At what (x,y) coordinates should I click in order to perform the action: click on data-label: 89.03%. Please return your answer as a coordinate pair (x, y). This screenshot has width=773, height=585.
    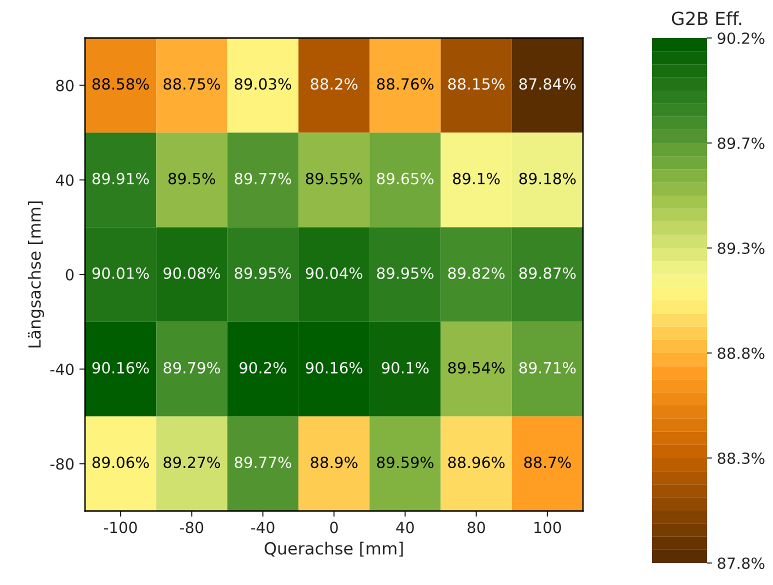
    Looking at the image, I should click on (263, 84).